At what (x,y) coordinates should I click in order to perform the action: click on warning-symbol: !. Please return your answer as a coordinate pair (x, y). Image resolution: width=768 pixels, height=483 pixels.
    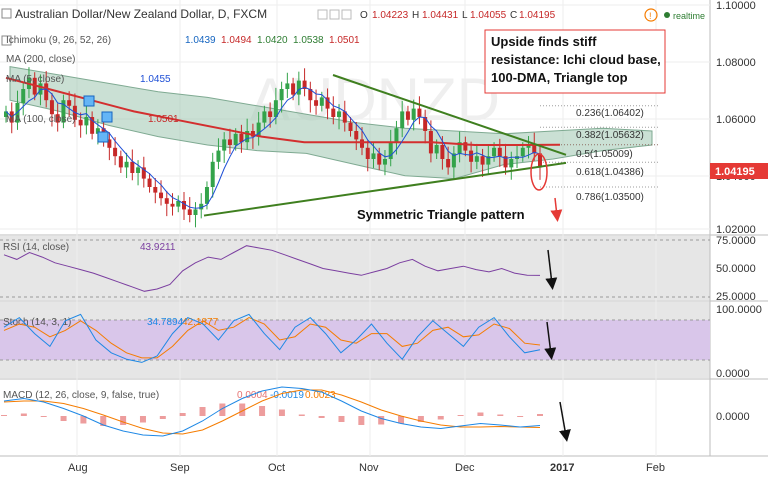
    Looking at the image, I should click on (650, 16).